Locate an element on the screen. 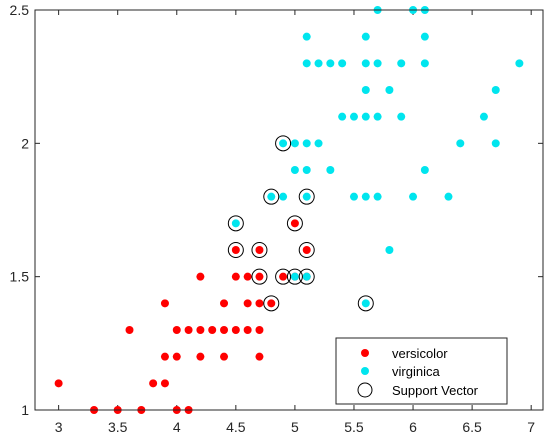 Image resolution: width=550 pixels, height=438 pixels. x-tick-label: 5 is located at coordinates (295, 427).